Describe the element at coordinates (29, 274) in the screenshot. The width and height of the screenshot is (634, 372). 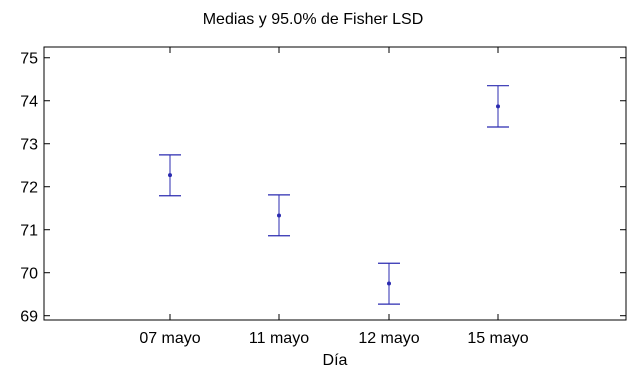
I see `y-tick-label: 70` at that location.